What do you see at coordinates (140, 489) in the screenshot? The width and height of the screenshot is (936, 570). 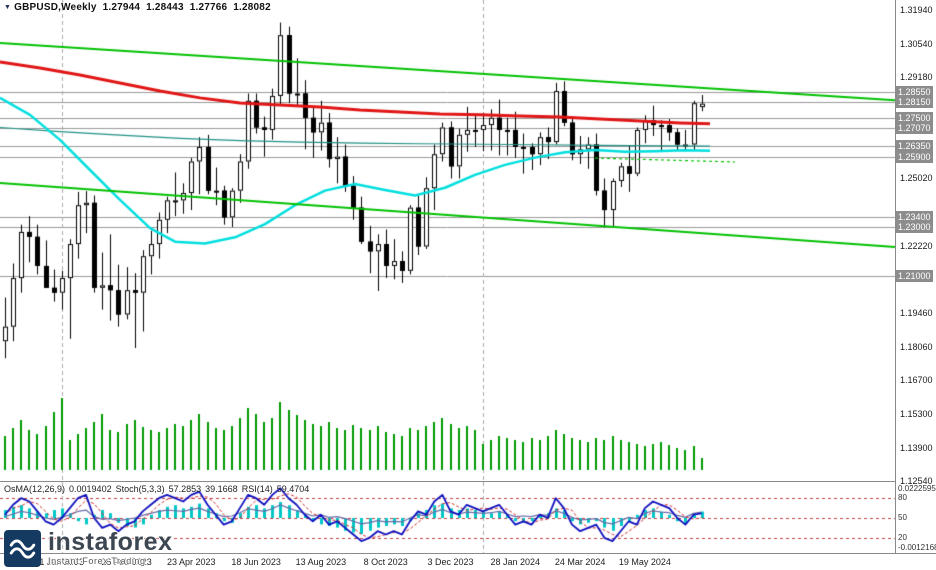 I see `stoch-name: Stoch(5,3,3)` at bounding box center [140, 489].